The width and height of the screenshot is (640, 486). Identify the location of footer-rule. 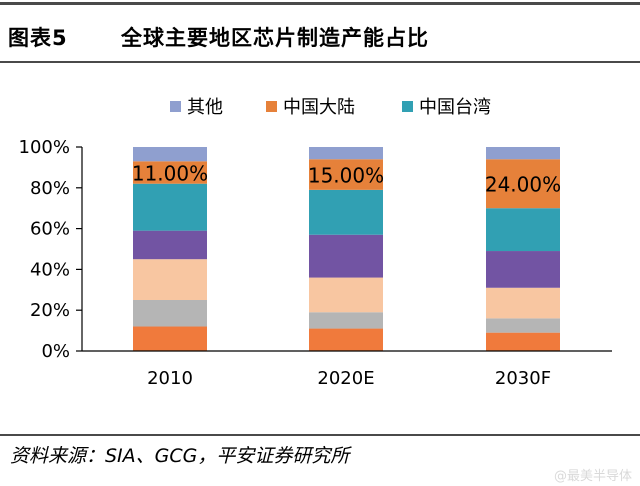
(320, 435).